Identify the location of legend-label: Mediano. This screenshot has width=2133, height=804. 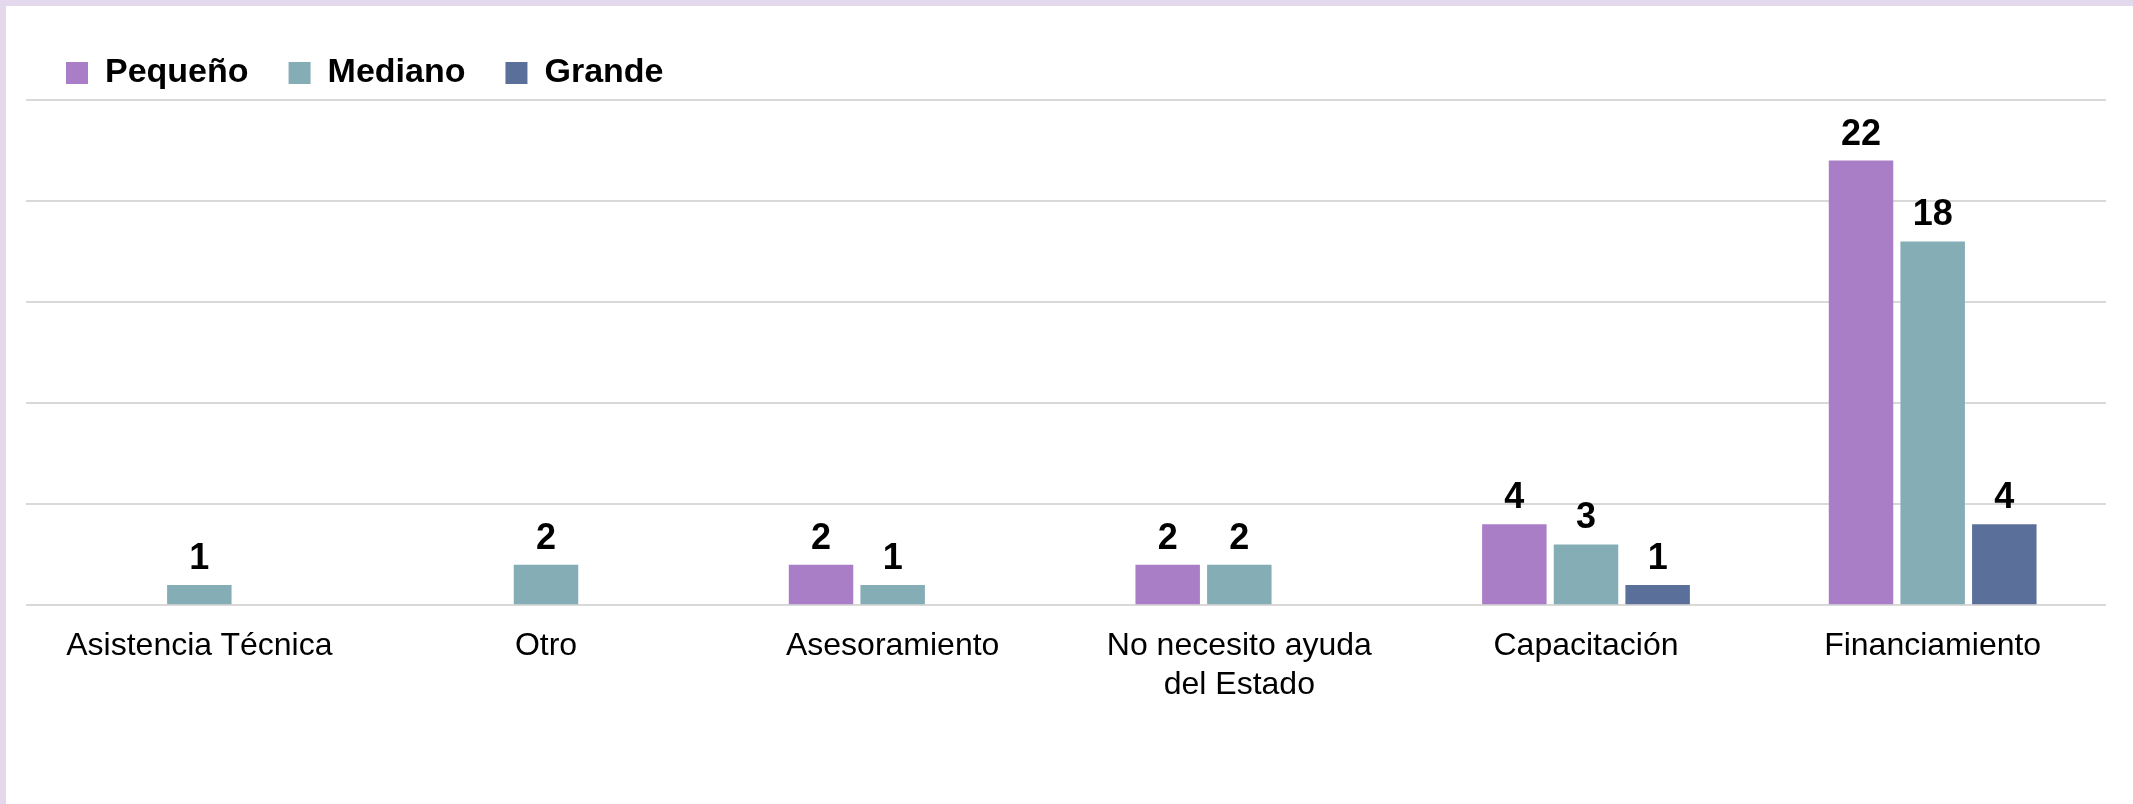
(396, 70).